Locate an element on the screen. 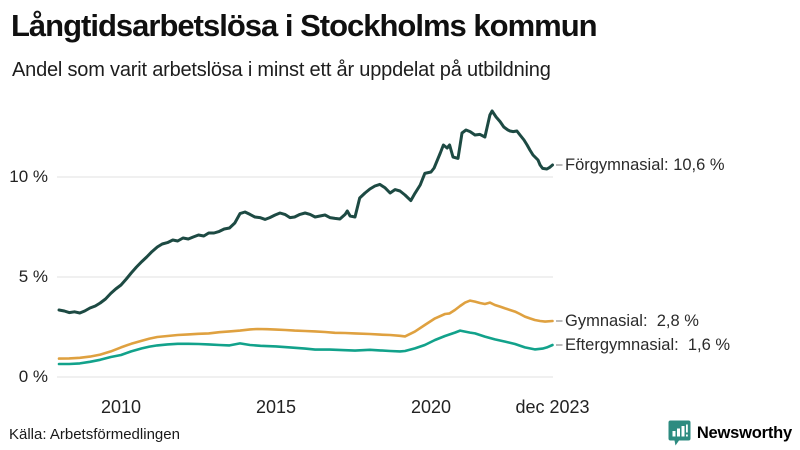  newsworthy-logo: Newsworthy is located at coordinates (730, 433).